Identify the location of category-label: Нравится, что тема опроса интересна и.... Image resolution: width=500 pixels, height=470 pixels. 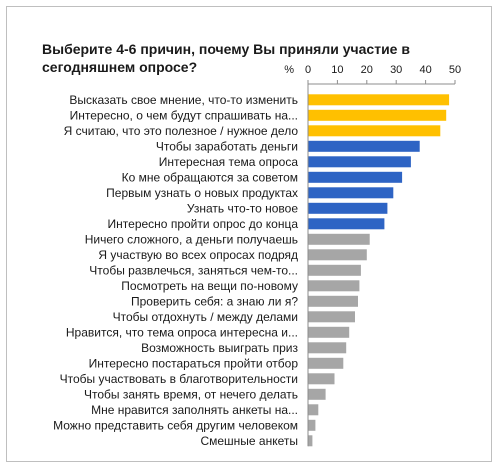
(182, 332).